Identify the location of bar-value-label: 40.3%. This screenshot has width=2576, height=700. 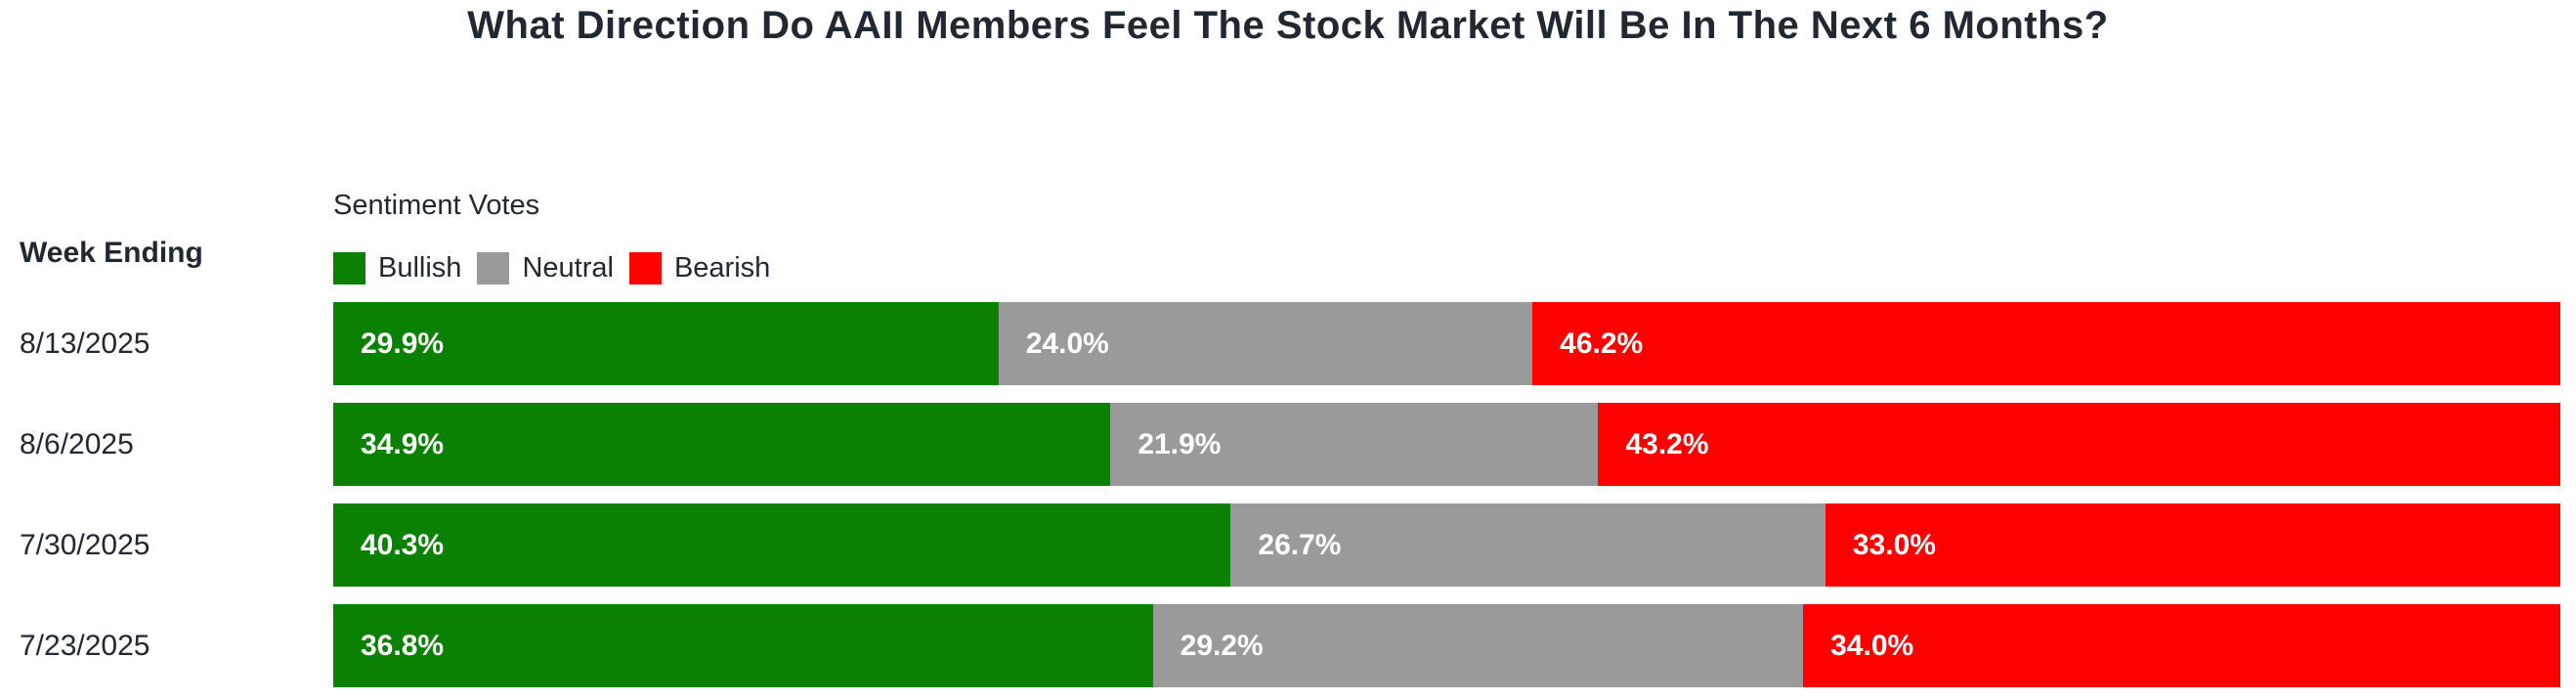
(403, 544).